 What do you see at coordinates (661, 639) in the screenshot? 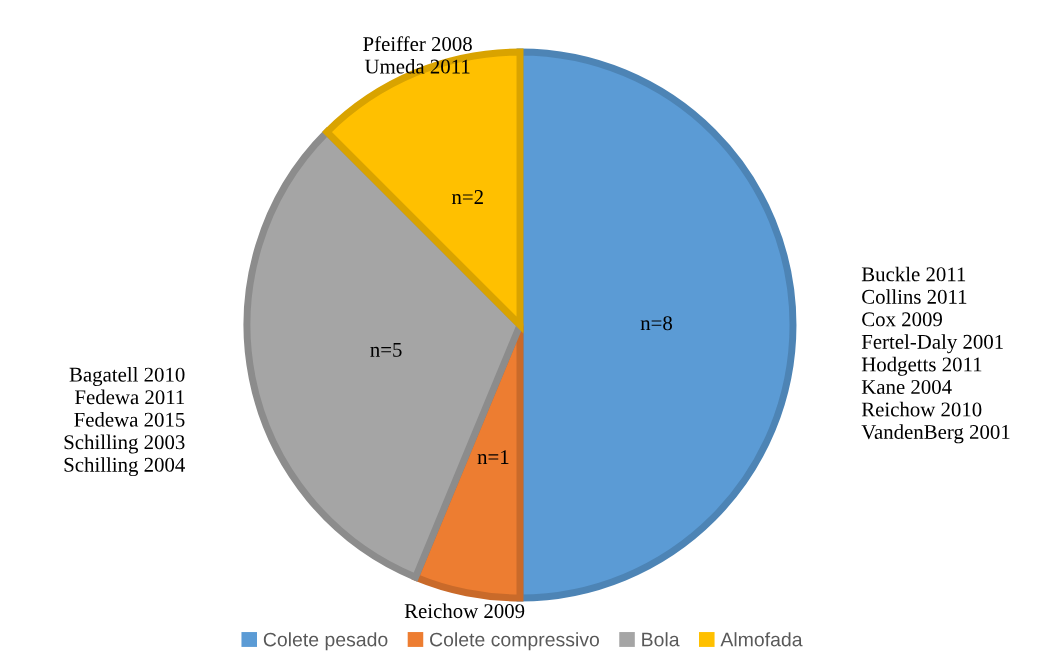
I see `legend-label: Bola` at bounding box center [661, 639].